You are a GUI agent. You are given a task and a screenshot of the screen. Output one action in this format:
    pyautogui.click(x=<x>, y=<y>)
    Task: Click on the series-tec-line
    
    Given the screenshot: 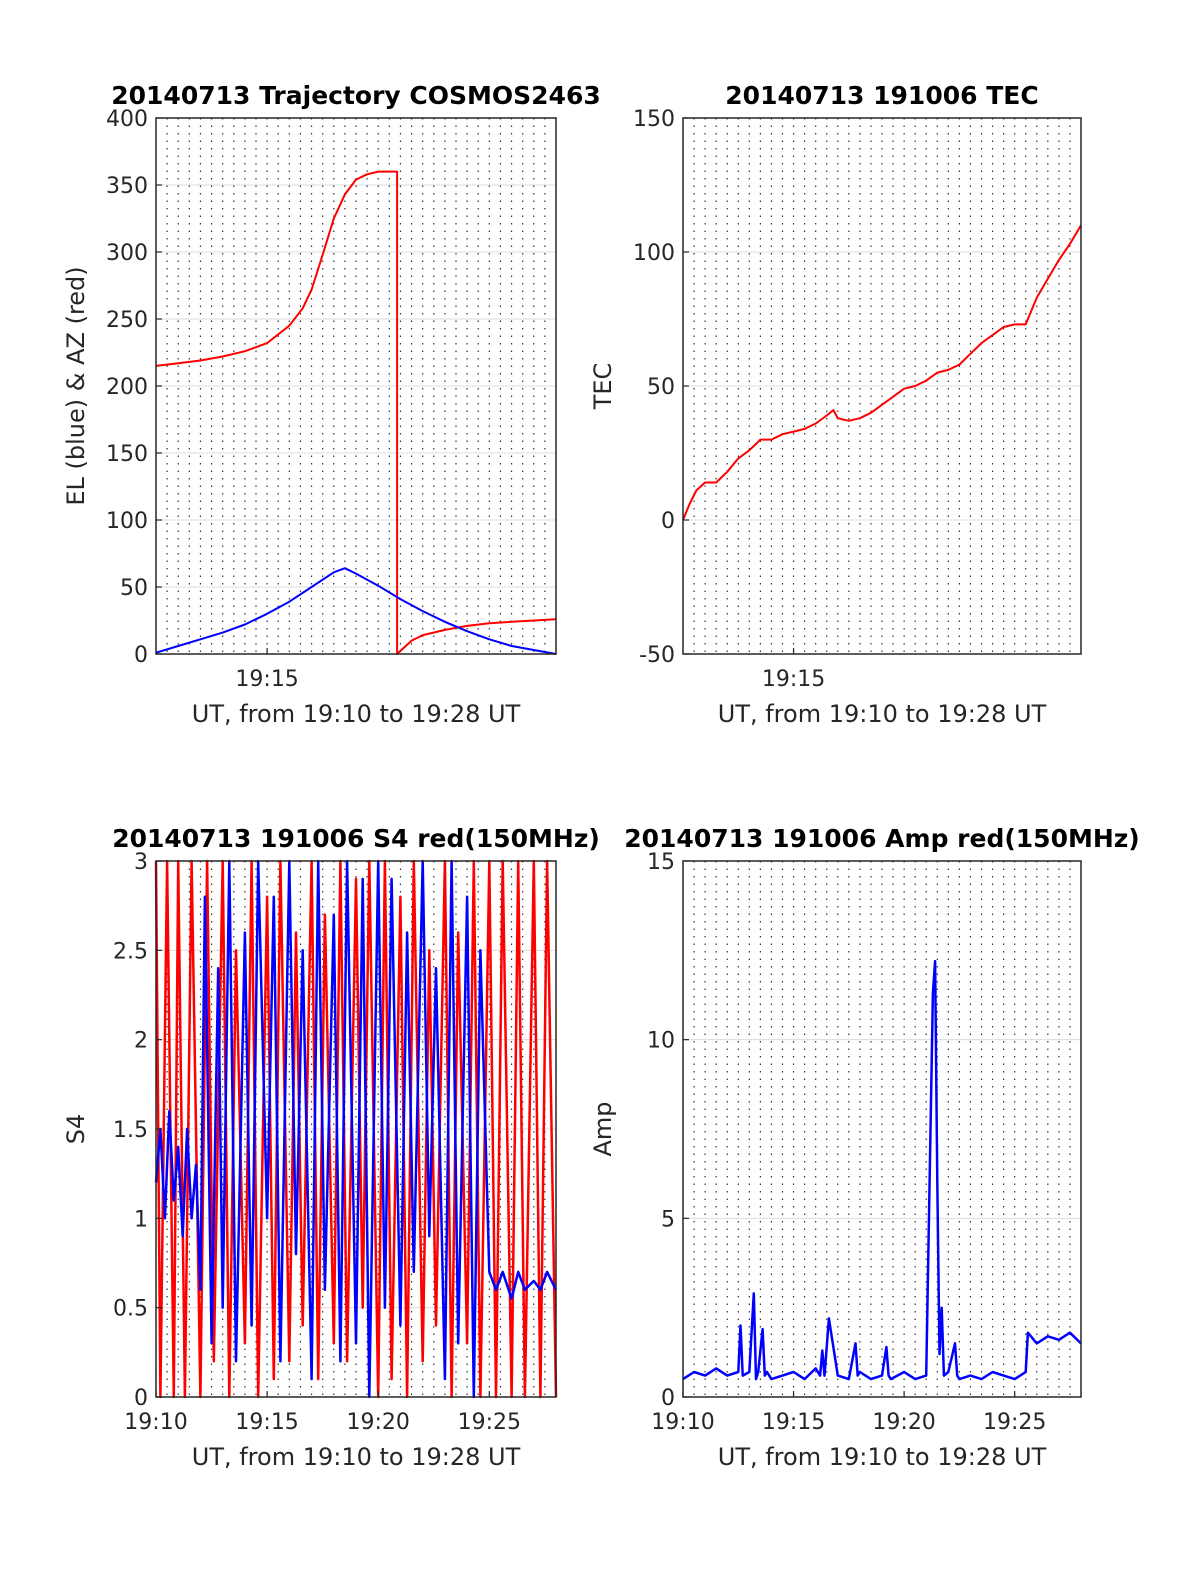 What is the action you would take?
    pyautogui.click(x=882, y=372)
    